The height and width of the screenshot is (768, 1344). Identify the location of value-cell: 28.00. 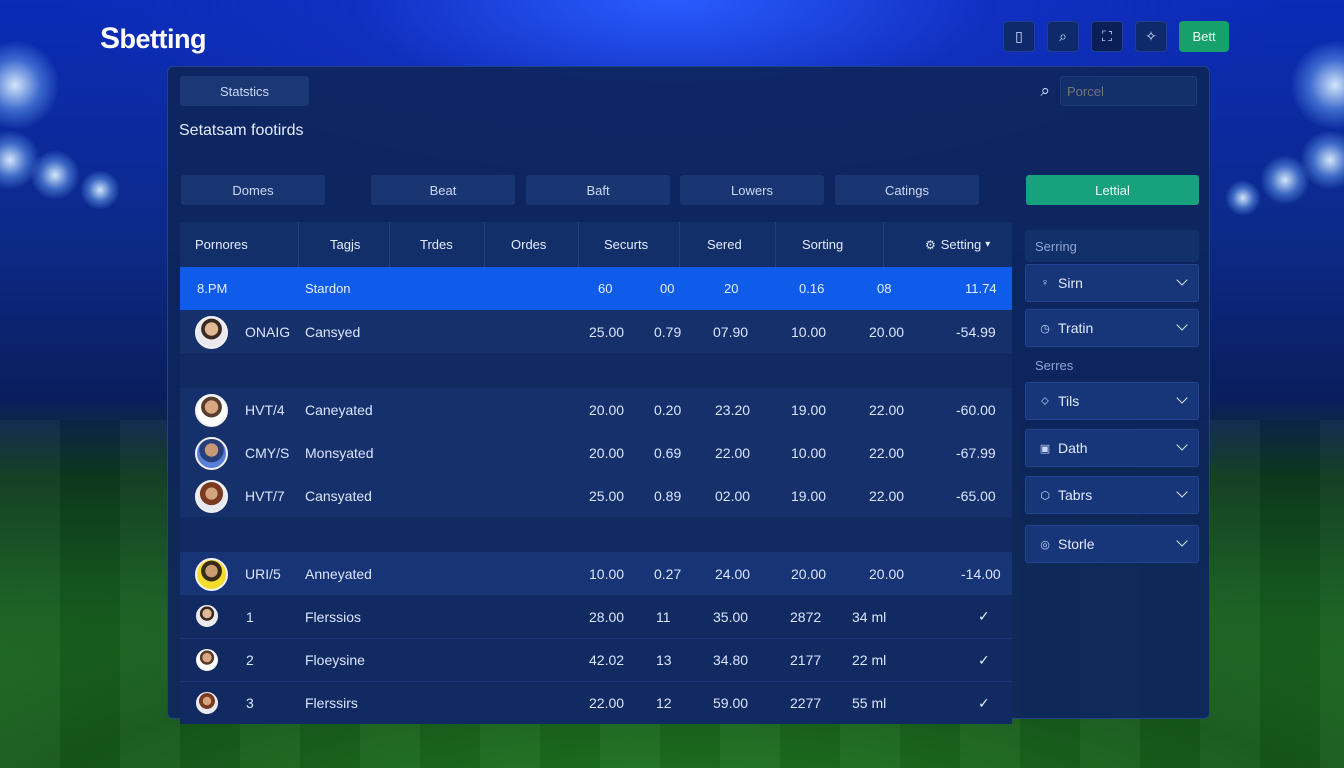
(607, 616).